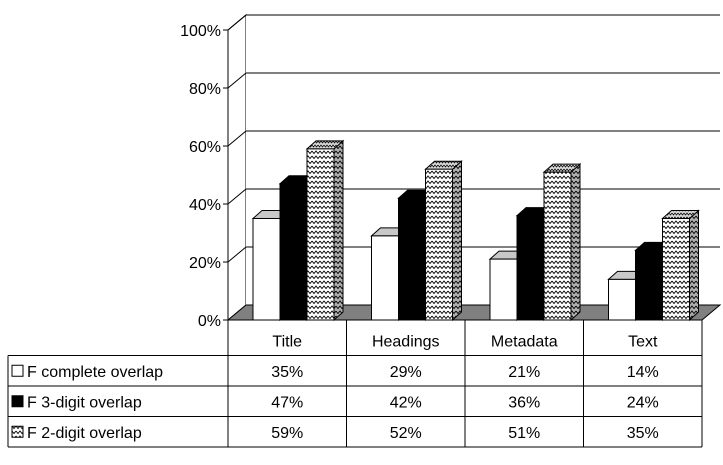 The height and width of the screenshot is (465, 723). What do you see at coordinates (204, 176) in the screenshot?
I see `y-axis: 0% 20% 40% 60% 80% 100%` at bounding box center [204, 176].